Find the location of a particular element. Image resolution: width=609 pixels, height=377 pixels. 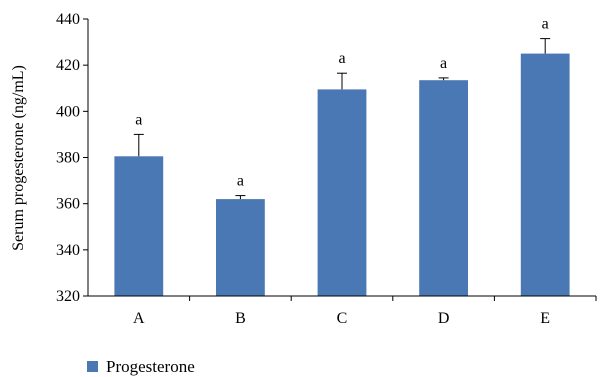

bar-c is located at coordinates (342, 193).